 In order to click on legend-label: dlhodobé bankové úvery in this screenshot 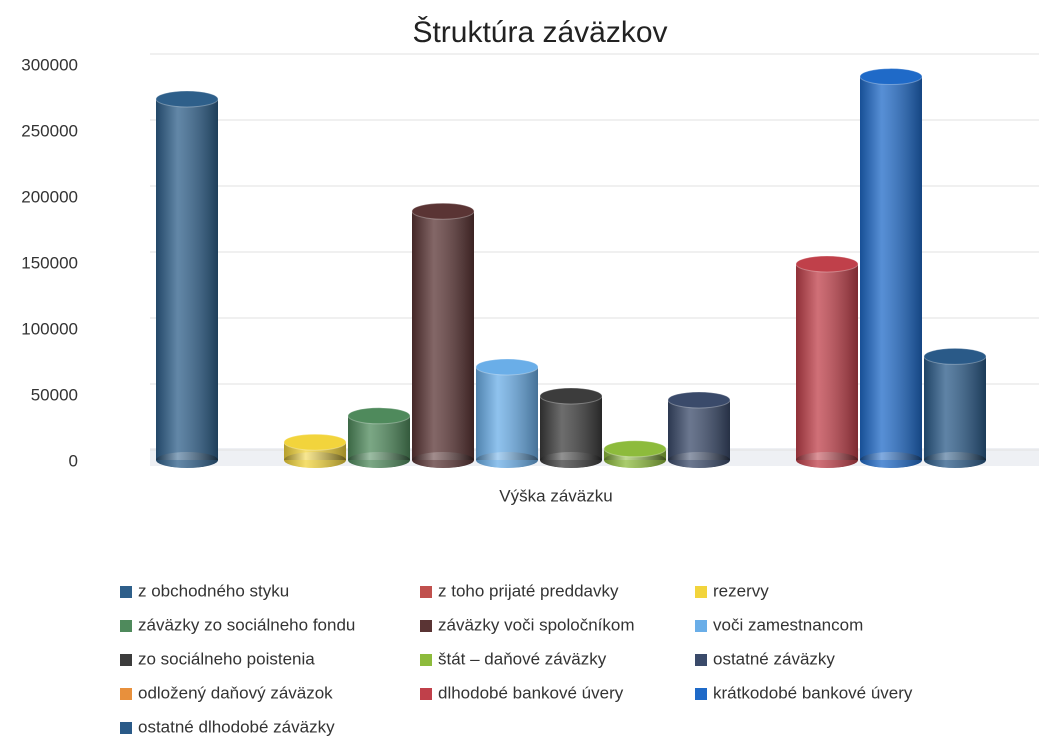, I will do `click(531, 692)`.